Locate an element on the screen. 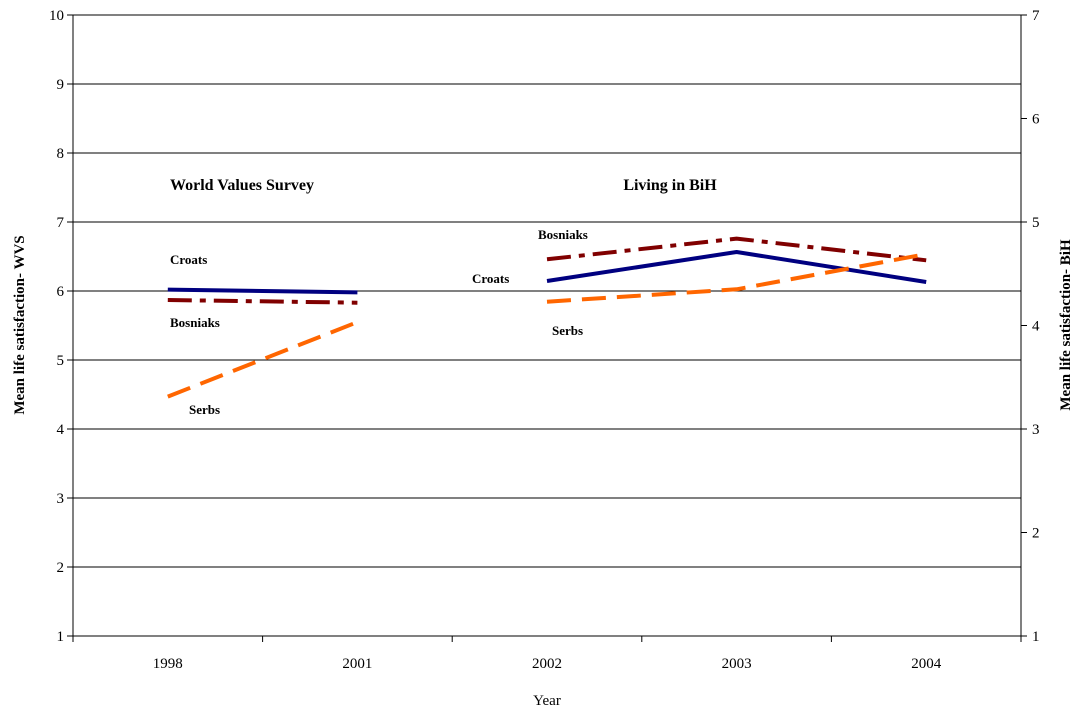 The height and width of the screenshot is (714, 1077). x-tick-label: 2002 is located at coordinates (547, 664).